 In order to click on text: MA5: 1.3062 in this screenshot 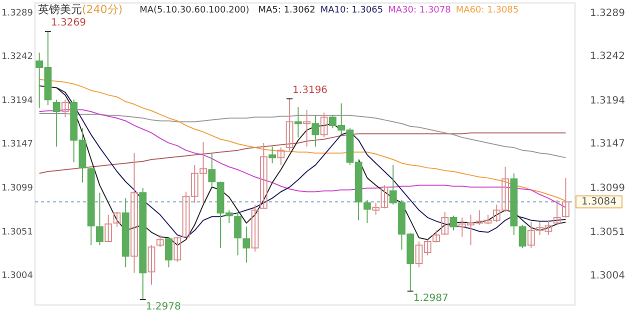, I will do `click(287, 10)`.